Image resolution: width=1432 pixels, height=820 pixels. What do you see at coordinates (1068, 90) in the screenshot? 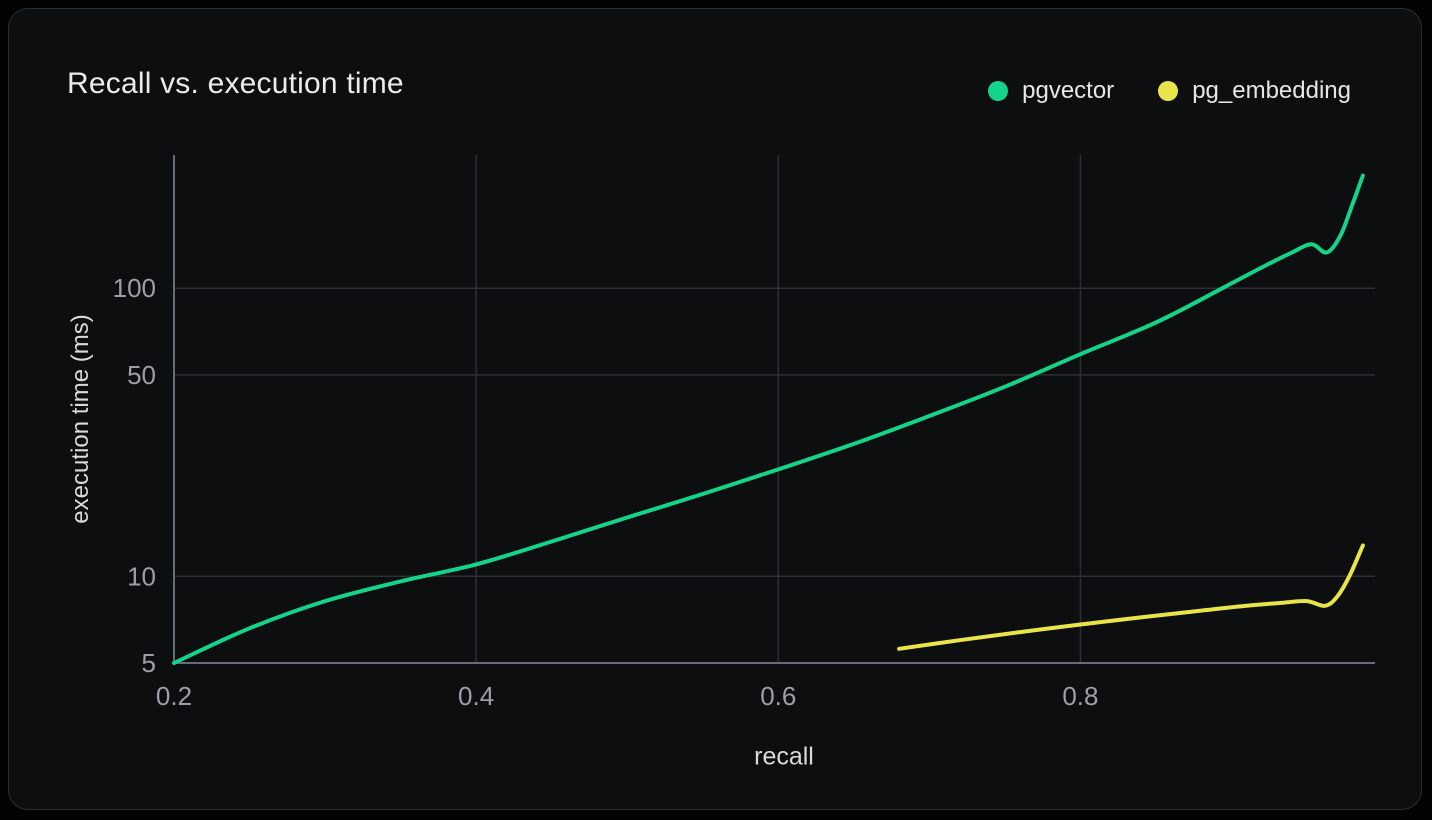
I see `pgvector-legend-label: pgvector` at bounding box center [1068, 90].